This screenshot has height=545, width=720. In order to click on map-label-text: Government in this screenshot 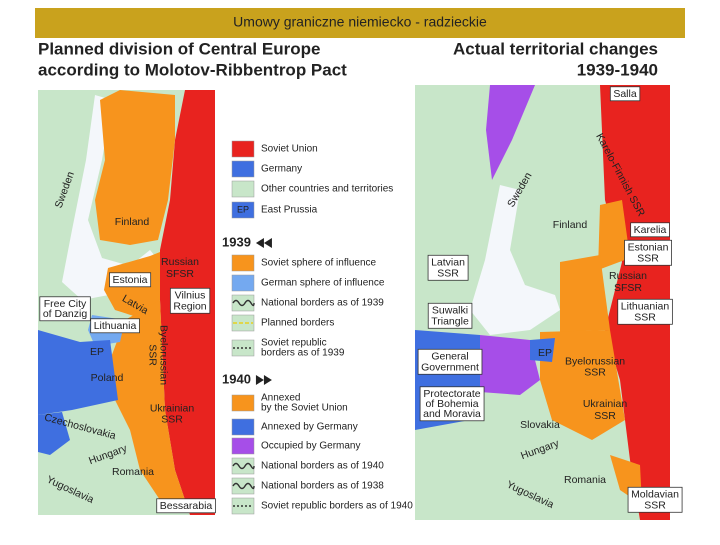, I will do `click(450, 367)`.